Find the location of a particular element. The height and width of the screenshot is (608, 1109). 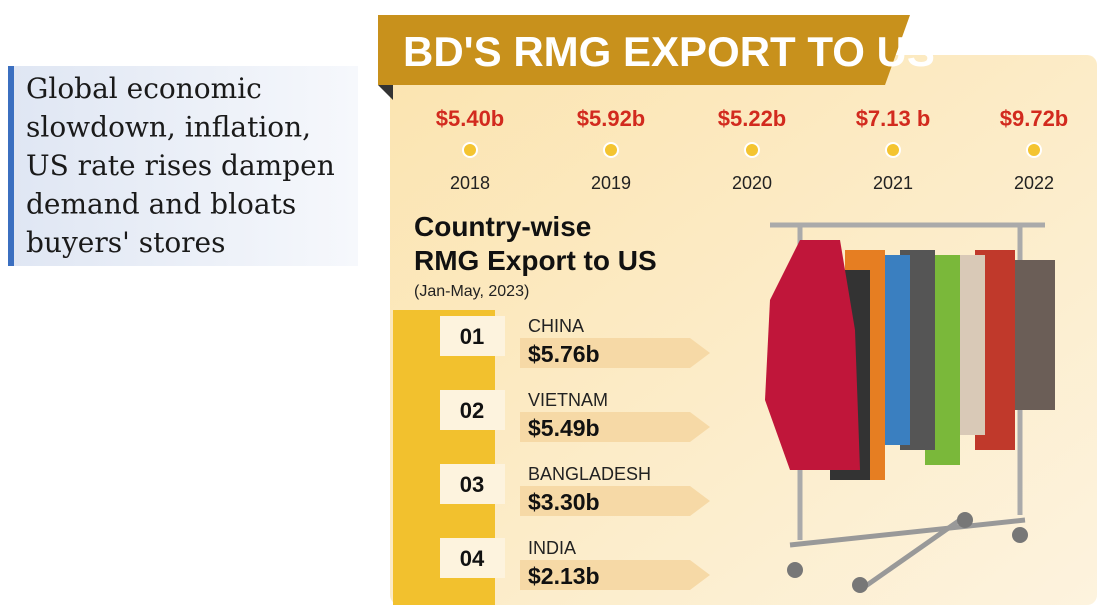

rank-number: 03 is located at coordinates (472, 484).